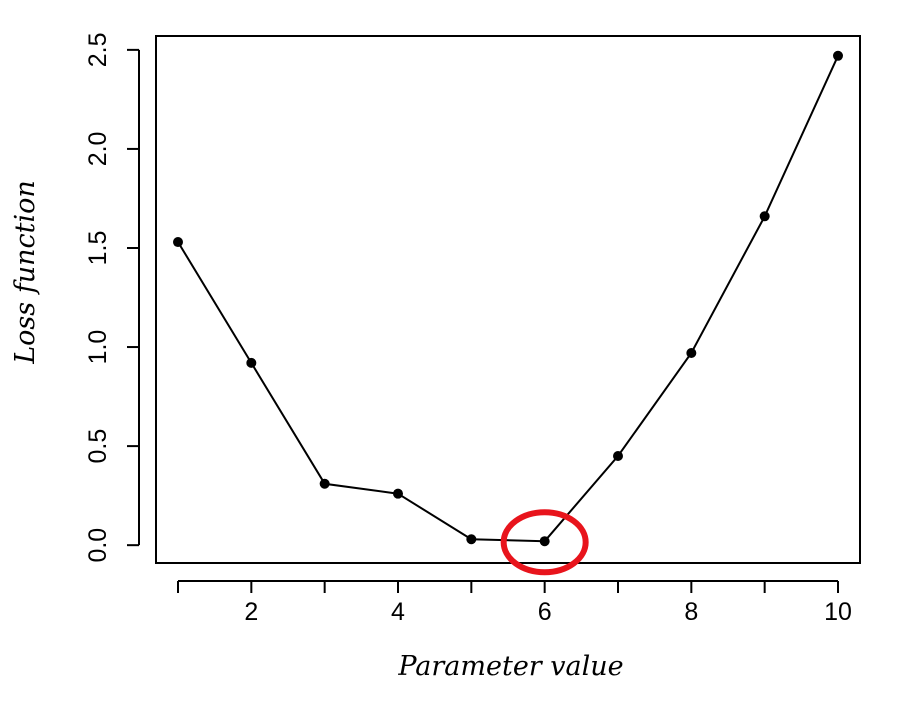 The image size is (906, 706). What do you see at coordinates (98, 149) in the screenshot?
I see `y-tick-label: 2.0` at bounding box center [98, 149].